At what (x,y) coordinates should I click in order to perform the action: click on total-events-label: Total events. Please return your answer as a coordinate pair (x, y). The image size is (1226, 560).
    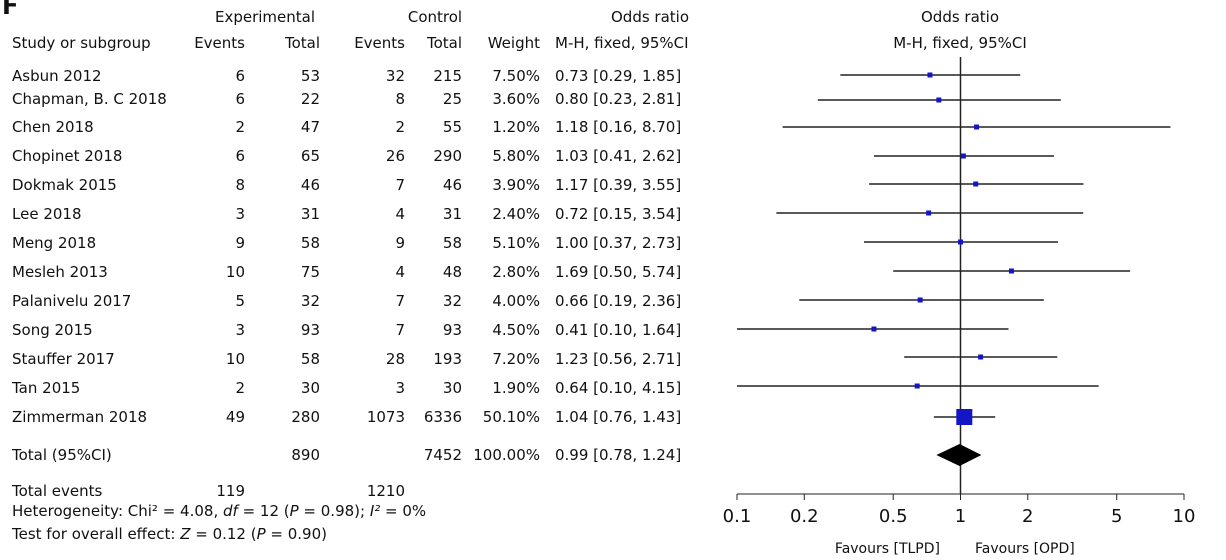
    Looking at the image, I should click on (57, 491).